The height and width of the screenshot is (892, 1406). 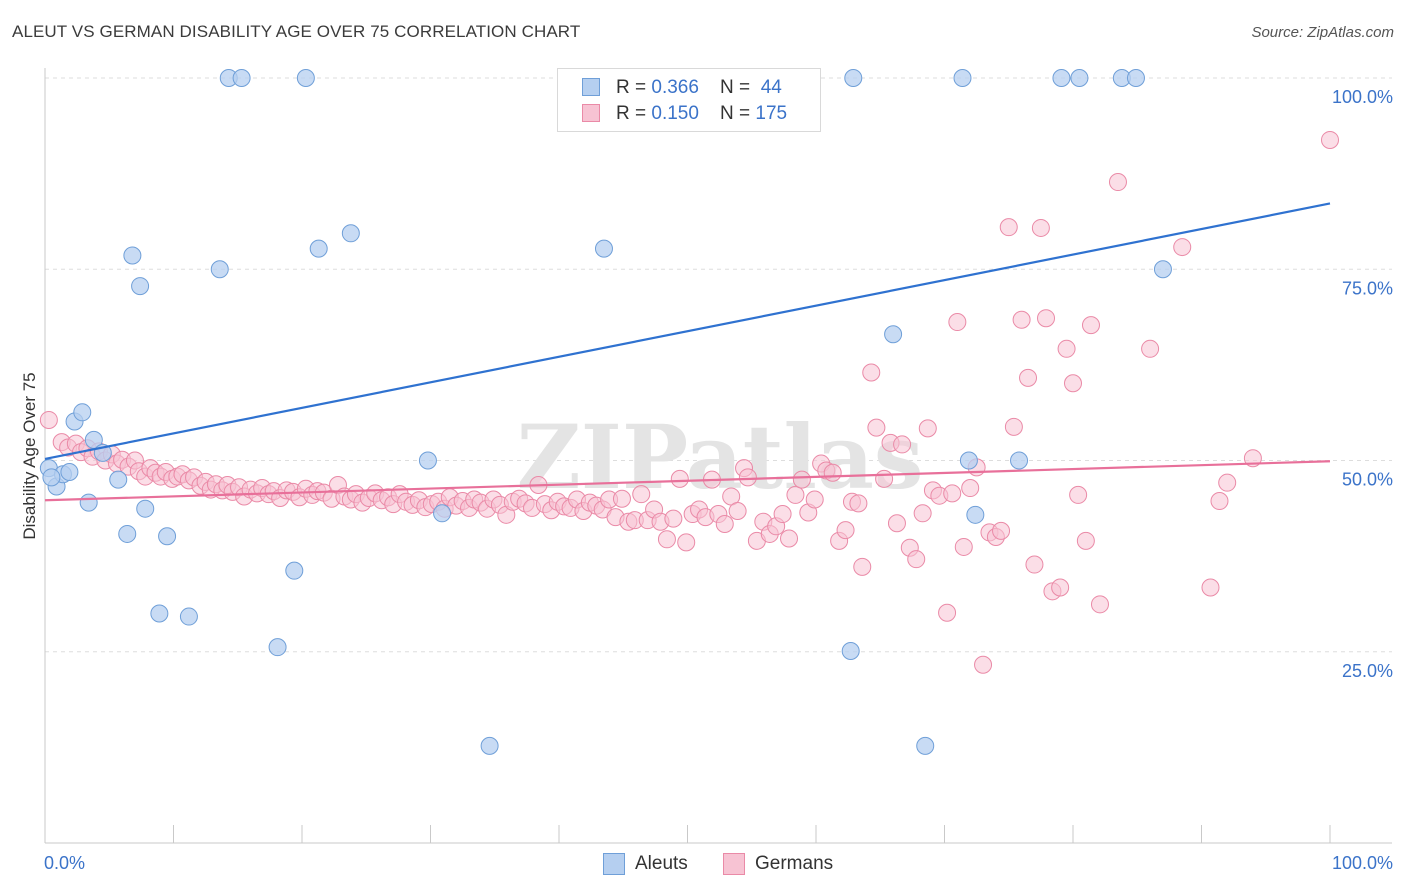 What do you see at coordinates (1322, 32) in the screenshot?
I see `source-label: Source: ZipAtlas.com` at bounding box center [1322, 32].